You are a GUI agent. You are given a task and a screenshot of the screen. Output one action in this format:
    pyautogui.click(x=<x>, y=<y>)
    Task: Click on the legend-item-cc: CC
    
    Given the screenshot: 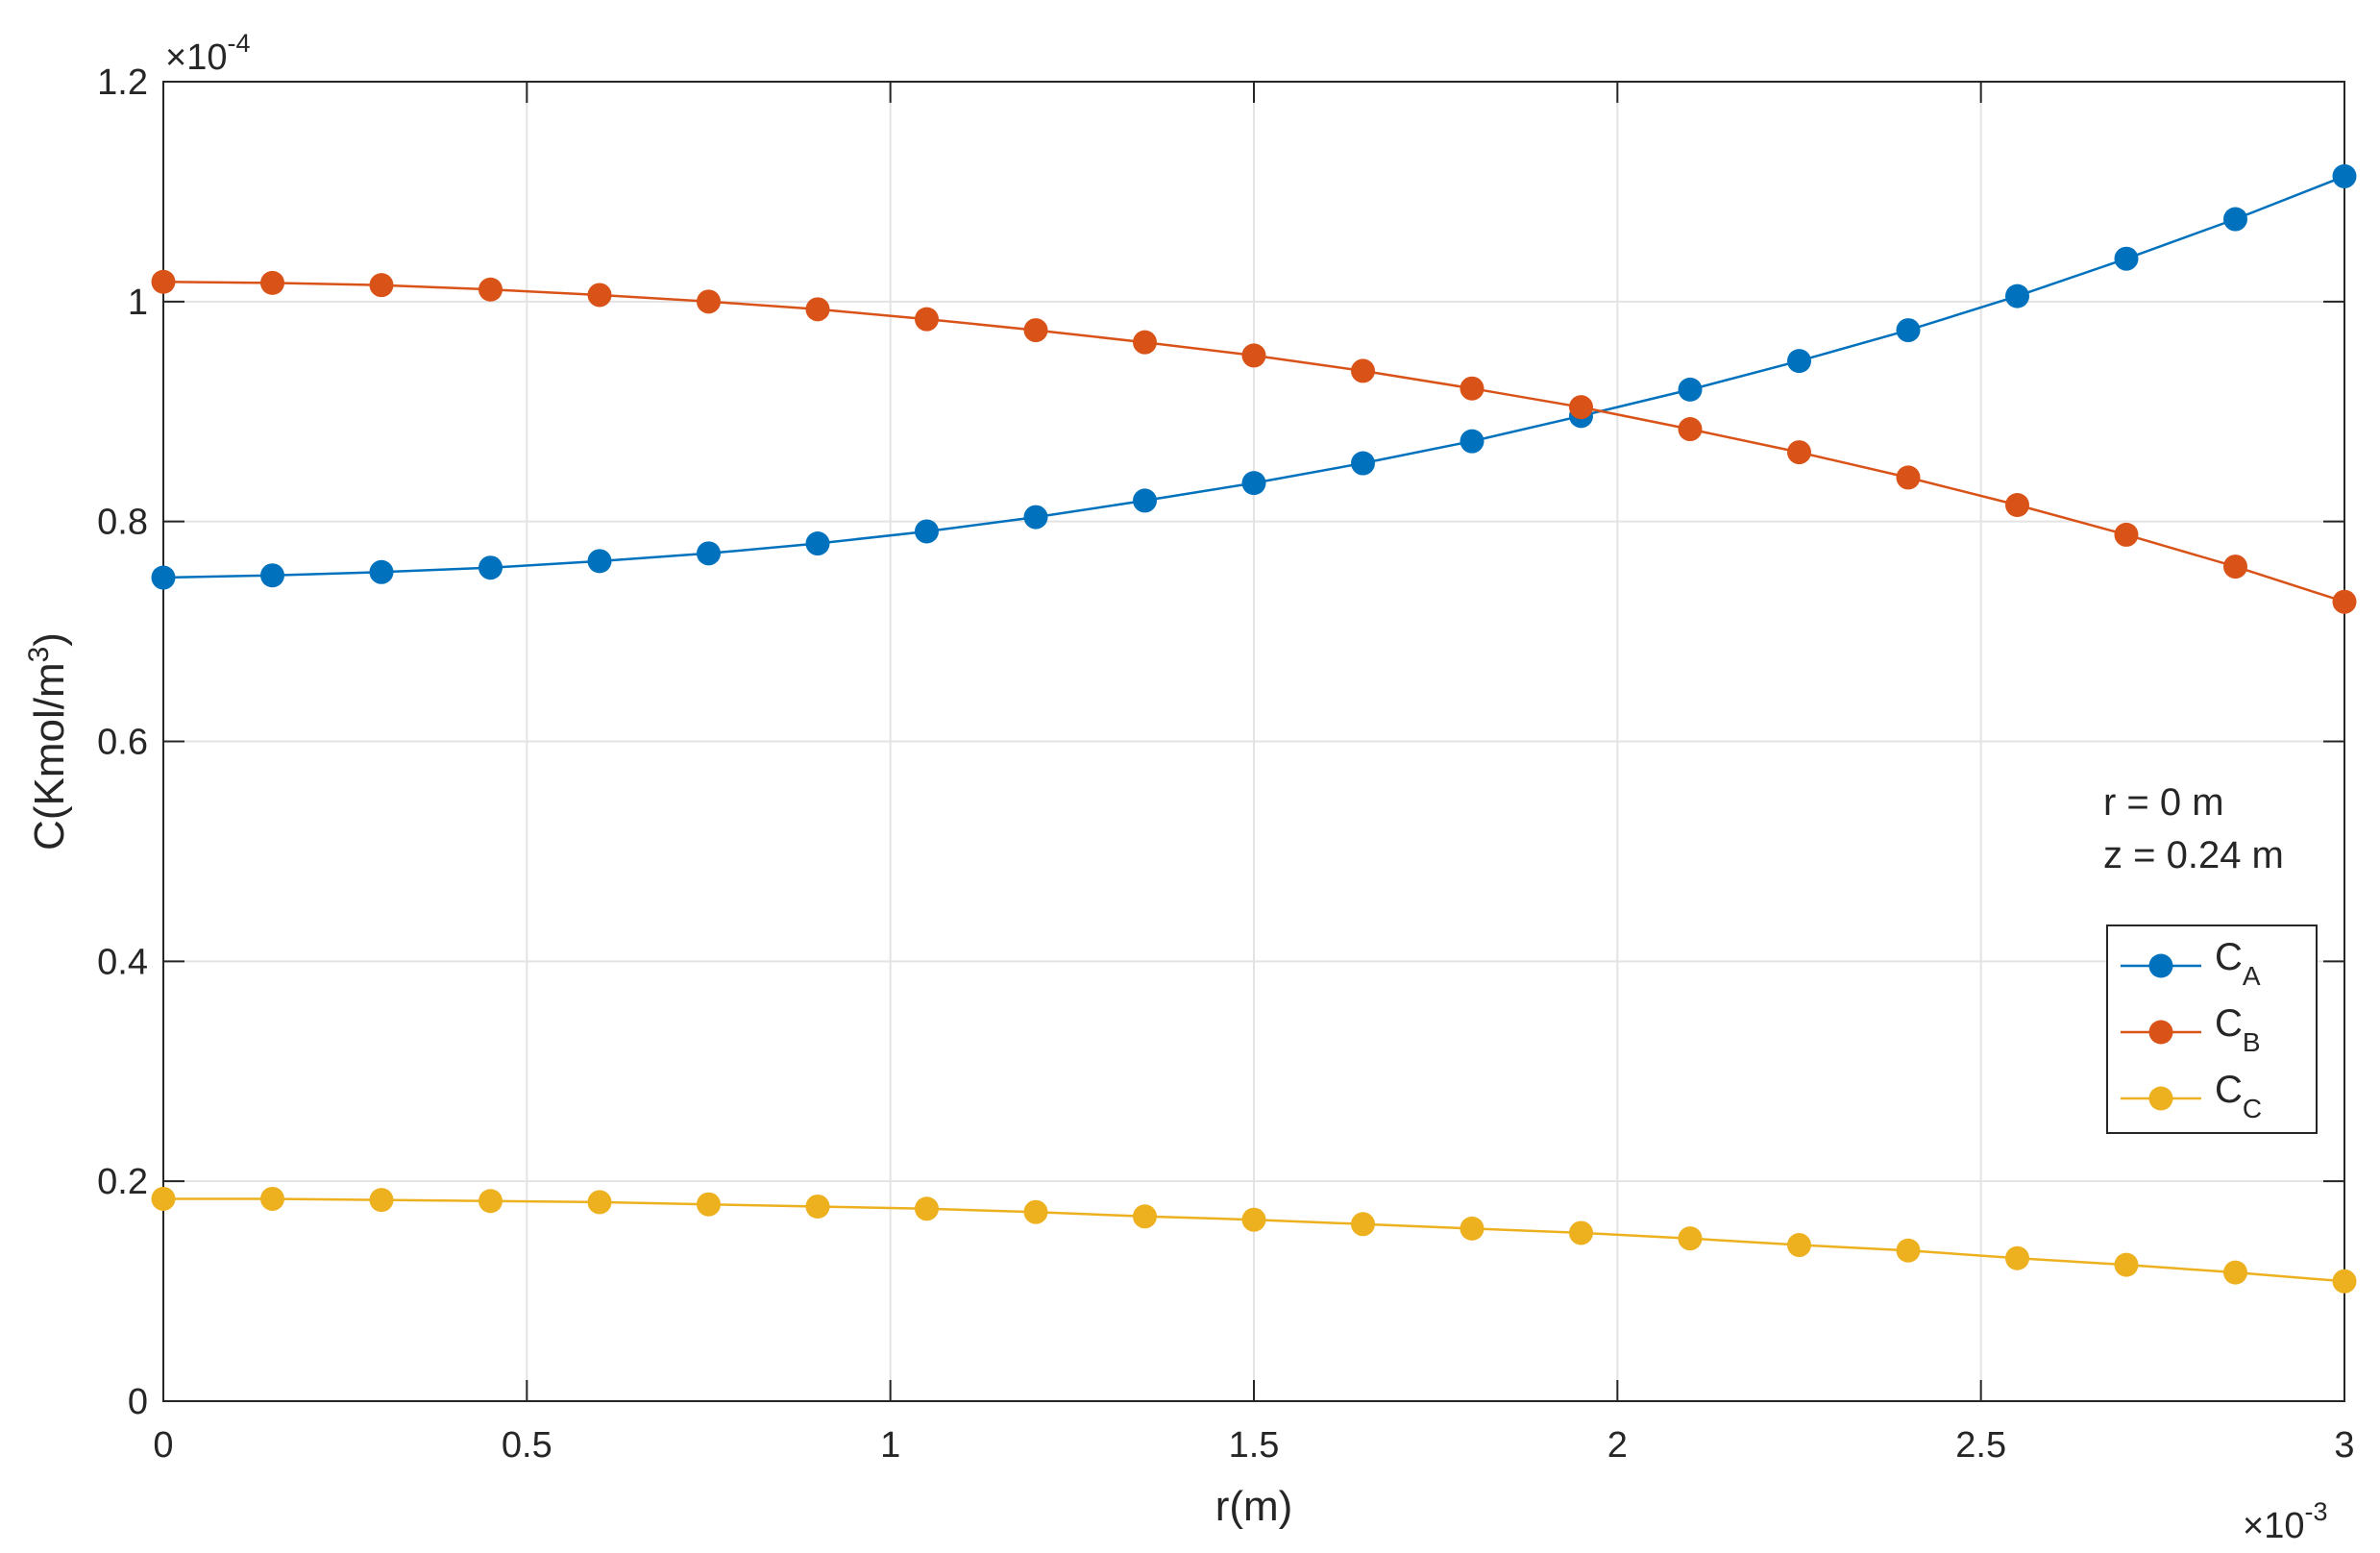 What is the action you would take?
    pyautogui.click(x=2191, y=1096)
    